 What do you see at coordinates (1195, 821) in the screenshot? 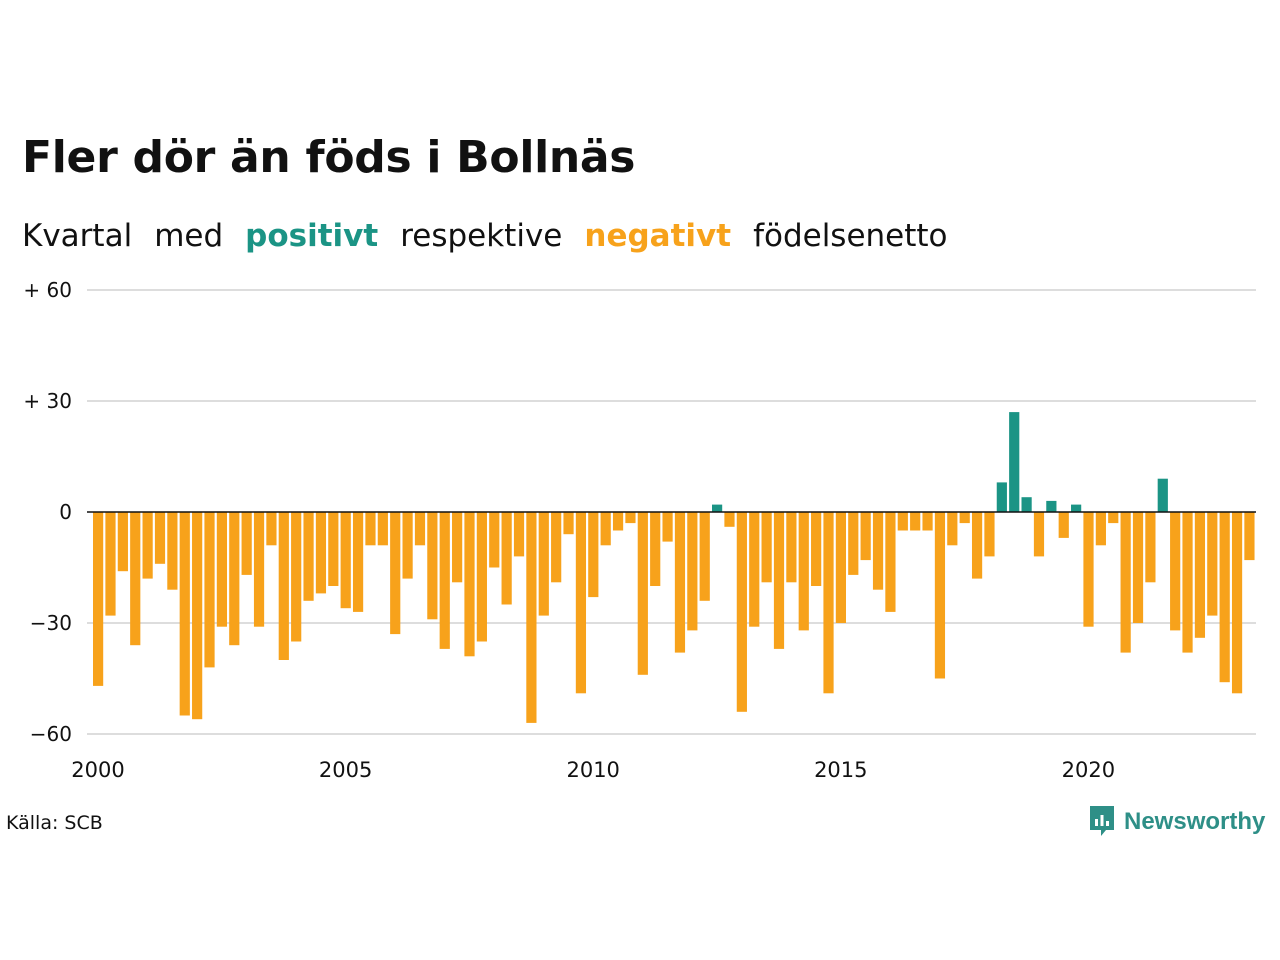
I see `newsworthy-logo-text: Newsworthy` at bounding box center [1195, 821].